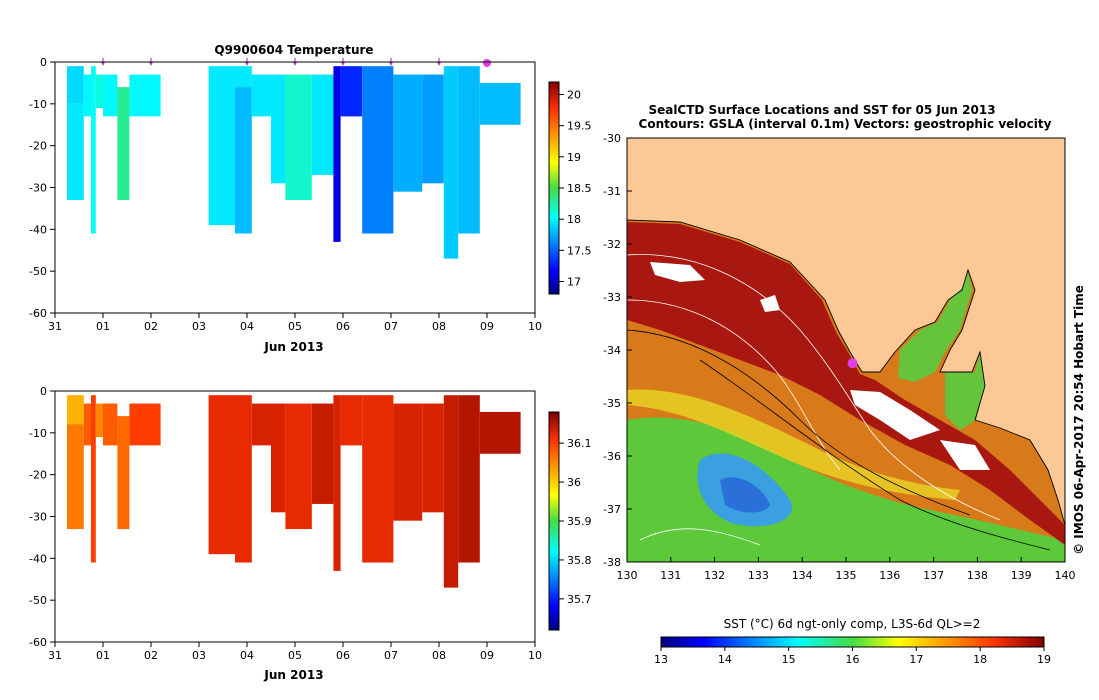 The height and width of the screenshot is (700, 1099). I want to click on map-y-tick-label-1: -31, so click(612, 191).